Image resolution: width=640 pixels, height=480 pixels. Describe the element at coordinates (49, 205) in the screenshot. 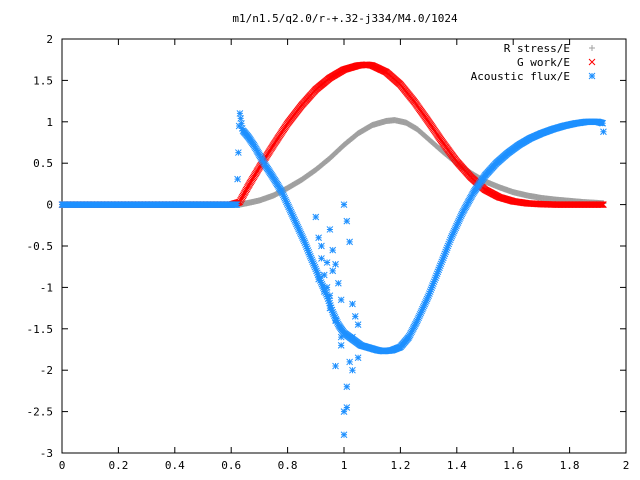

I see `y-tick-label: 0` at that location.